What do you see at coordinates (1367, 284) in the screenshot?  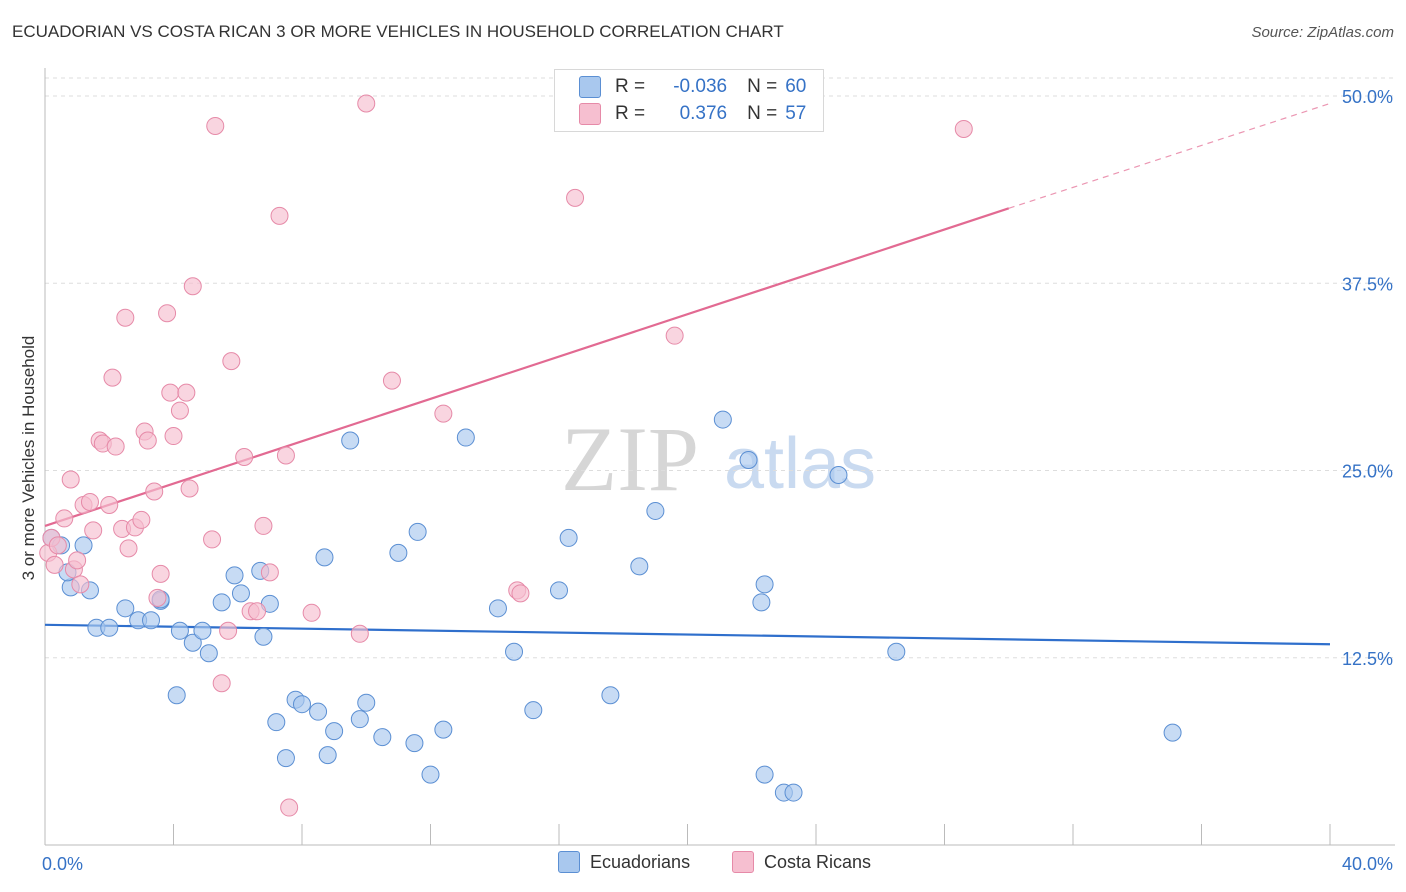 I see `y-tick-label: 37.5%` at bounding box center [1367, 284].